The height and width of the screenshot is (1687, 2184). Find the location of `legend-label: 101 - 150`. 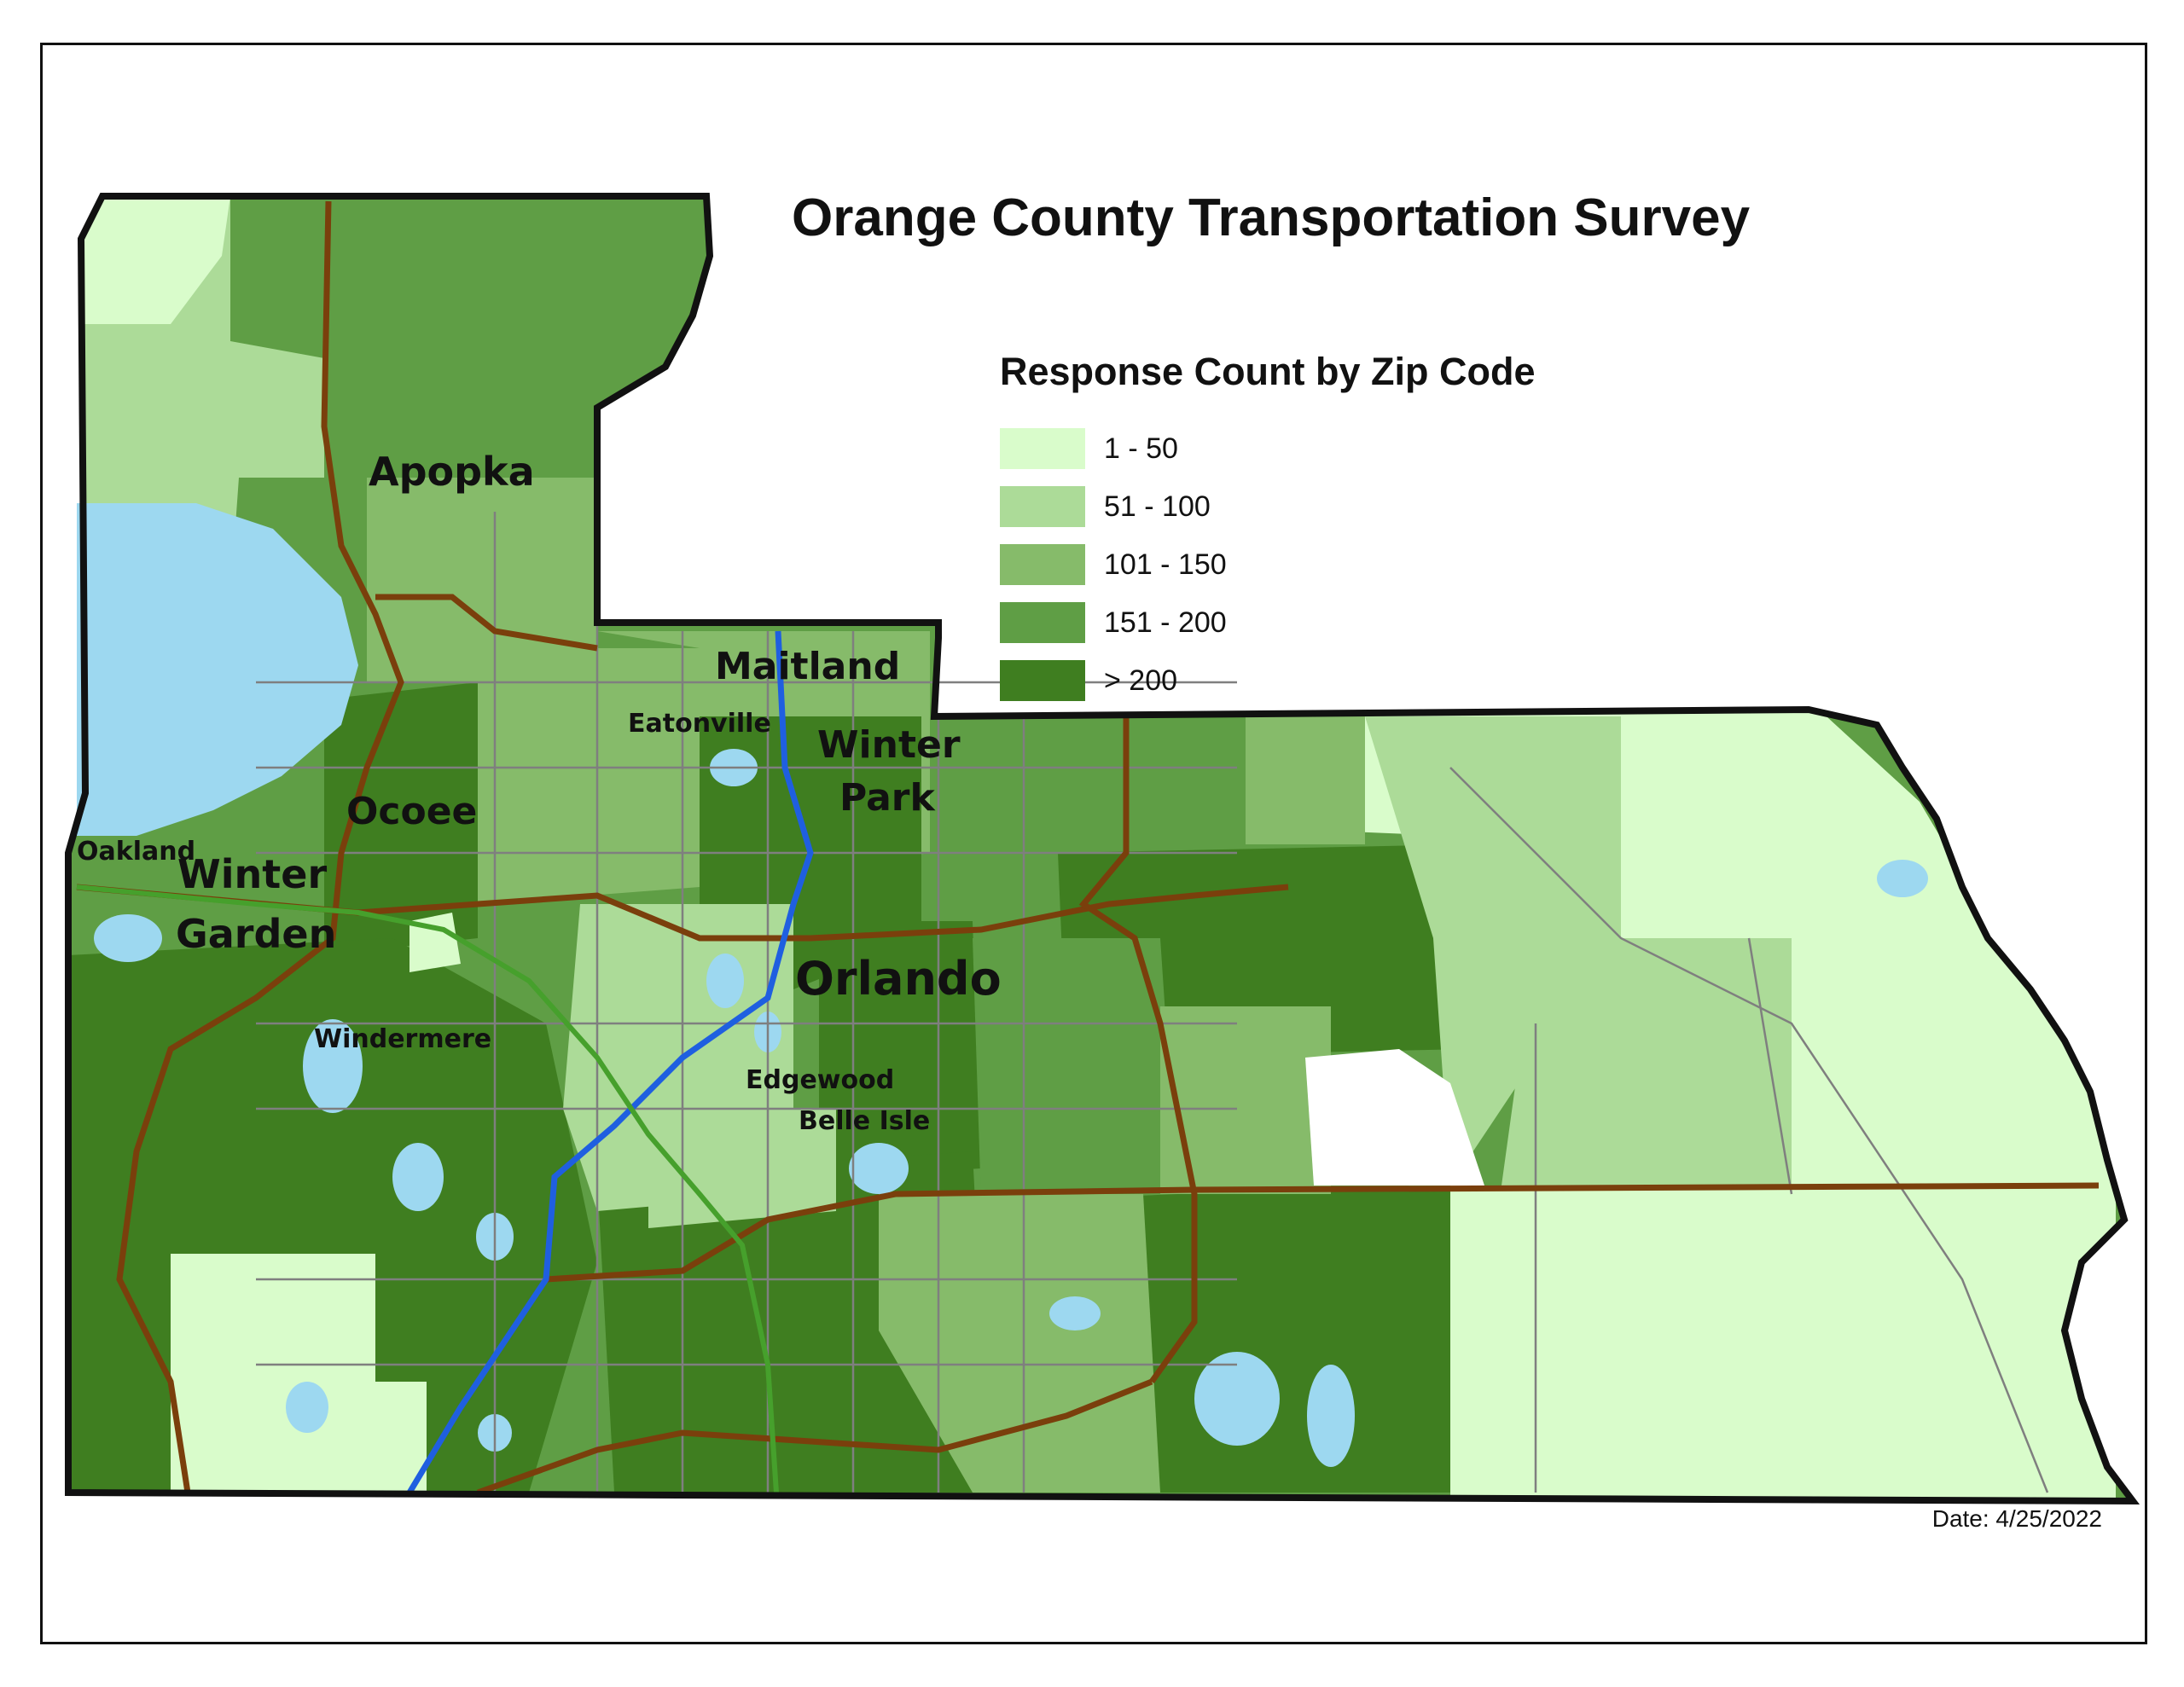

legend-label: 101 - 150 is located at coordinates (1165, 565).